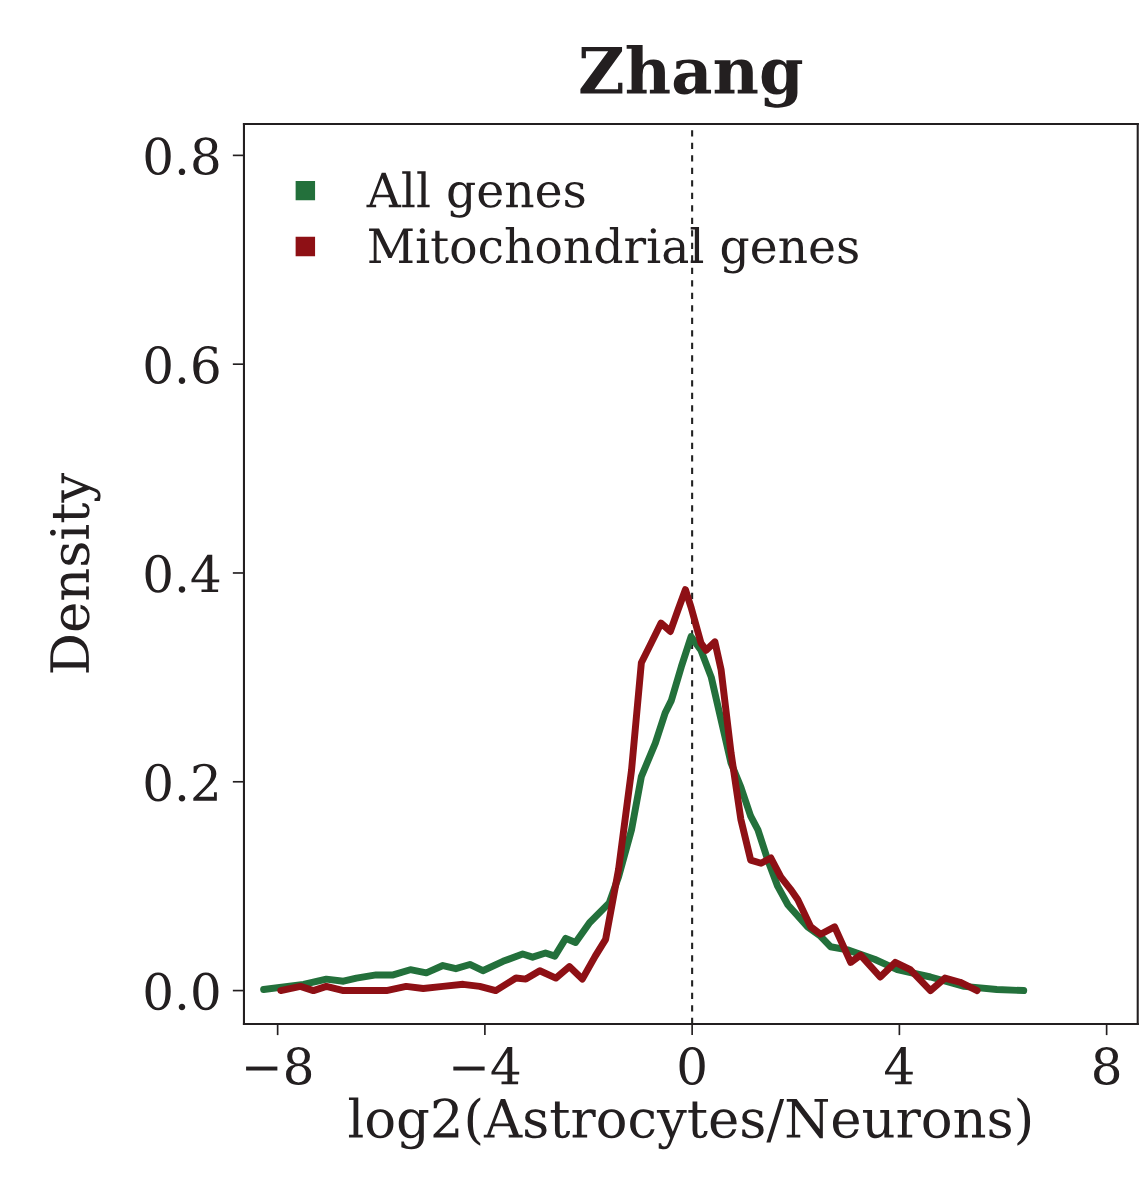  I want to click on chart-title: Zhang, so click(691, 76).